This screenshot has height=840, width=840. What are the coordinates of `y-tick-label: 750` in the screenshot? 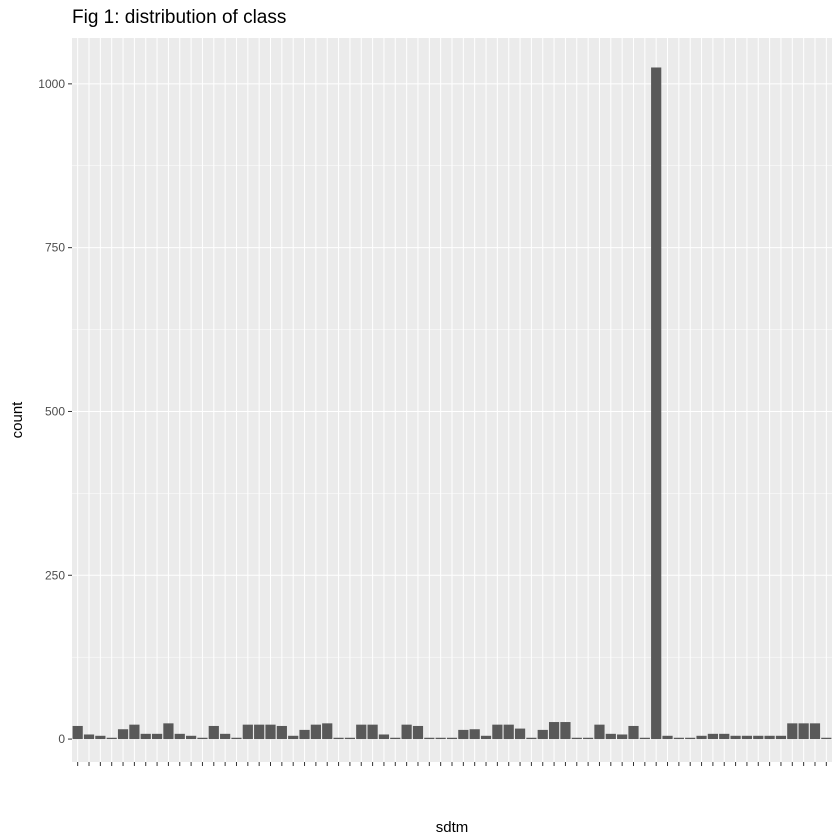 It's located at (55, 248).